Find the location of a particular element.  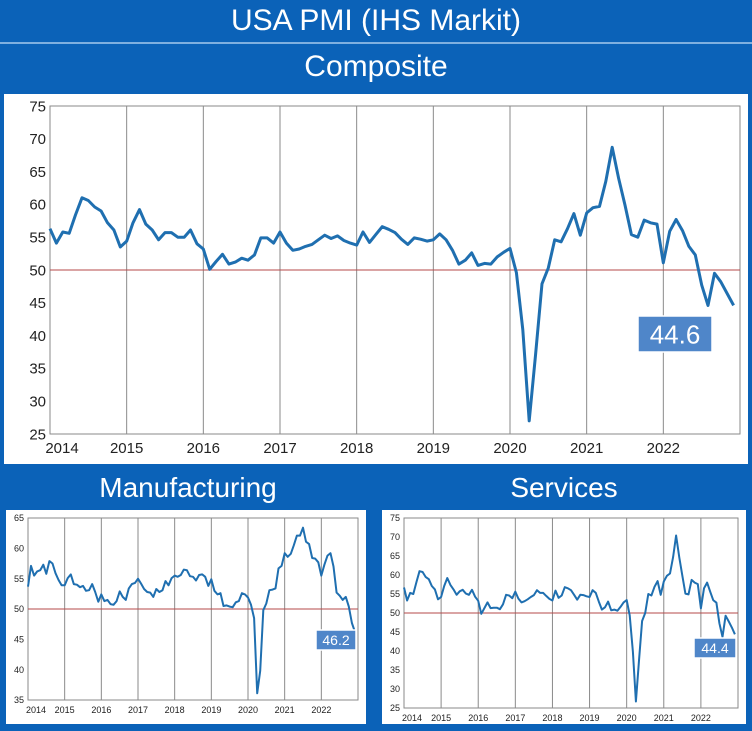

manufacturing-xtick-label: 2017 is located at coordinates (138, 710).